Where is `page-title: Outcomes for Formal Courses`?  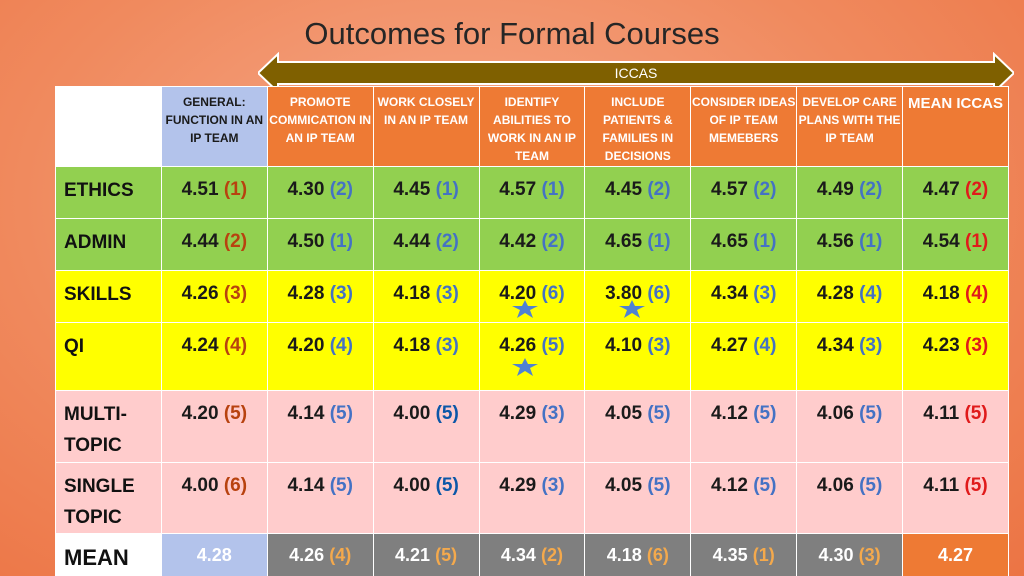 page-title: Outcomes for Formal Courses is located at coordinates (512, 33).